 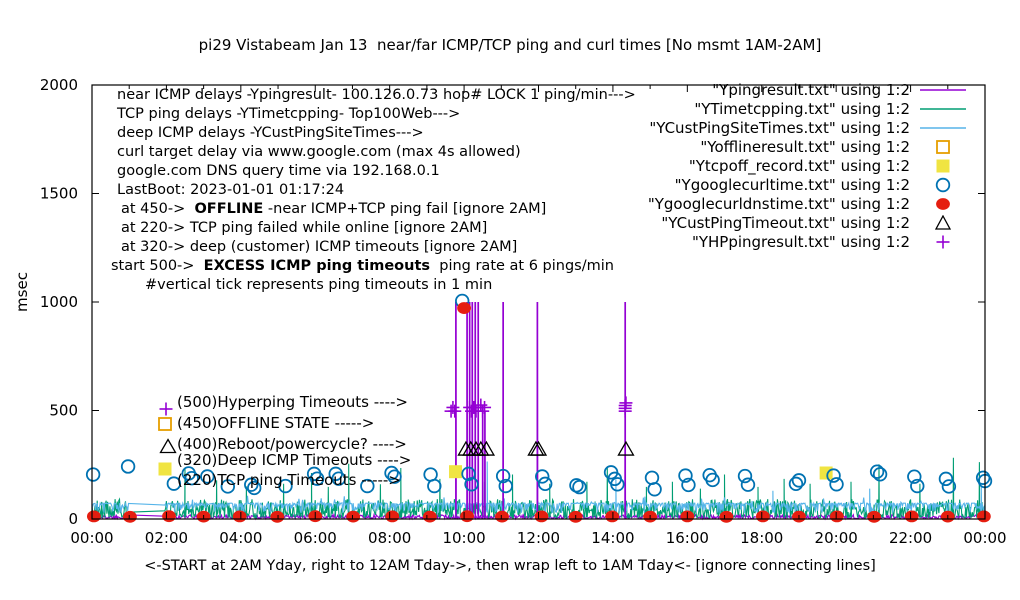 What do you see at coordinates (943, 146) in the screenshot?
I see `legend-swatch-square-open` at bounding box center [943, 146].